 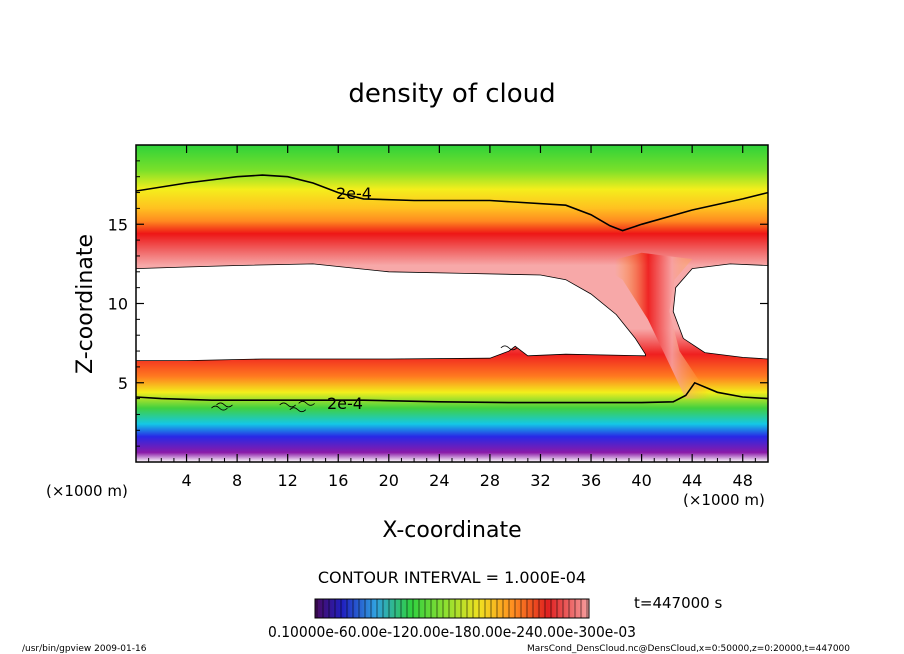 I want to click on clear-region-right, so click(x=720, y=311).